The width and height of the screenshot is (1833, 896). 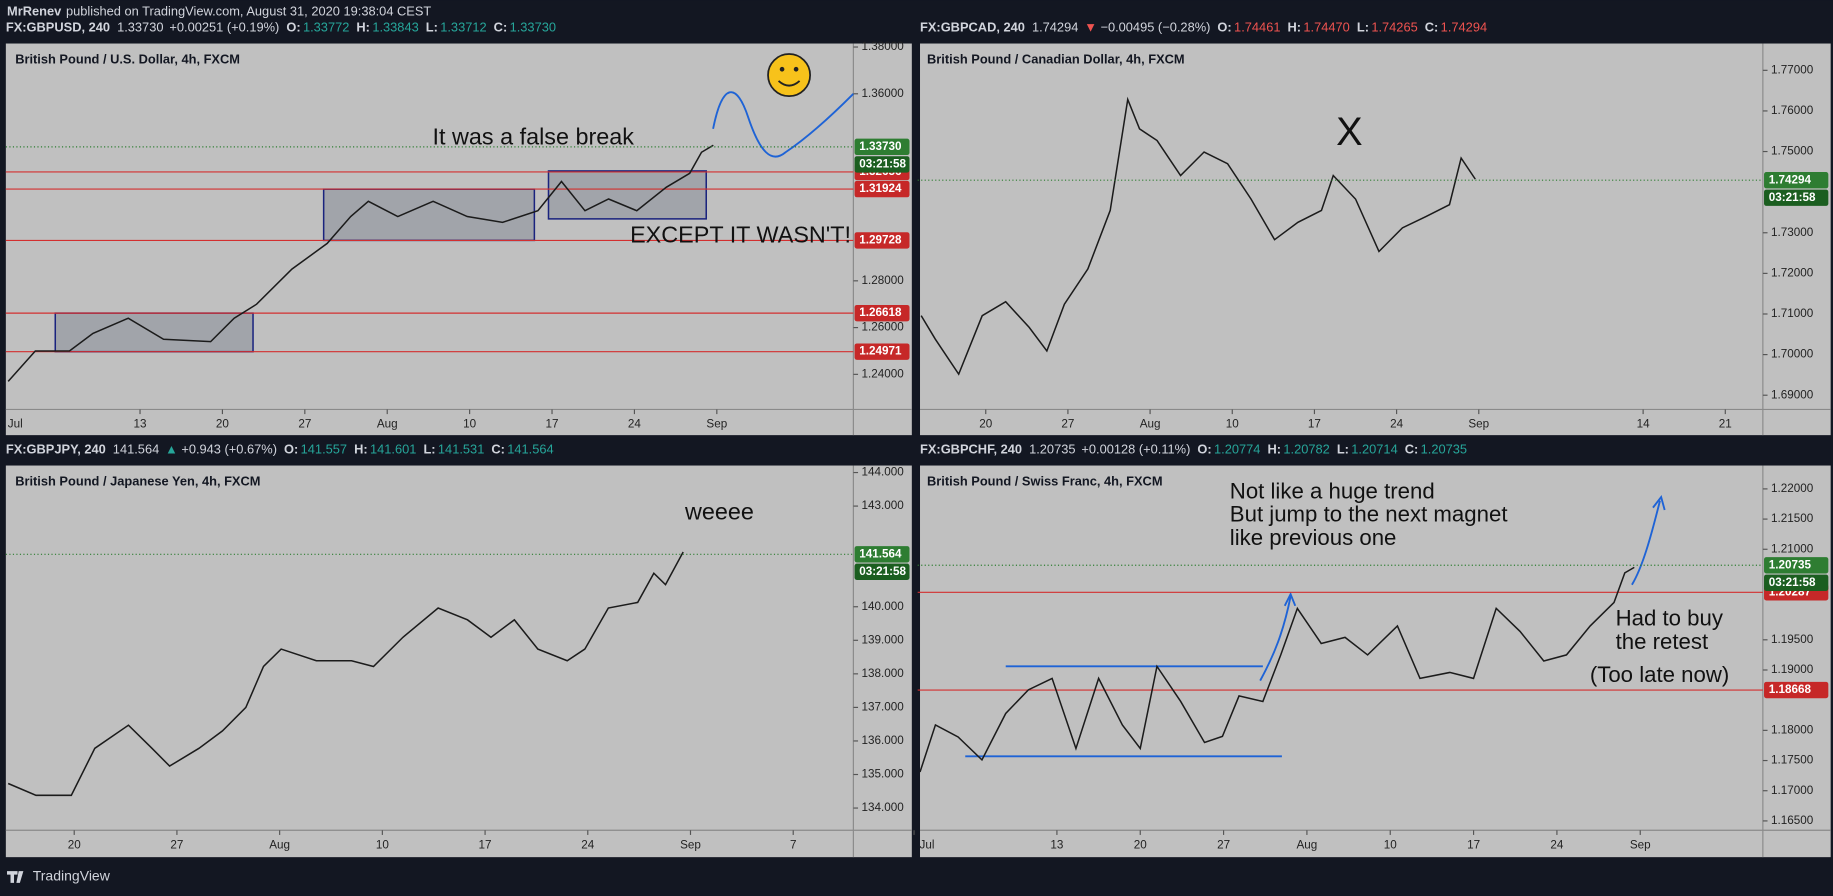 What do you see at coordinates (534, 136) in the screenshot?
I see `annotation: It was a false break` at bounding box center [534, 136].